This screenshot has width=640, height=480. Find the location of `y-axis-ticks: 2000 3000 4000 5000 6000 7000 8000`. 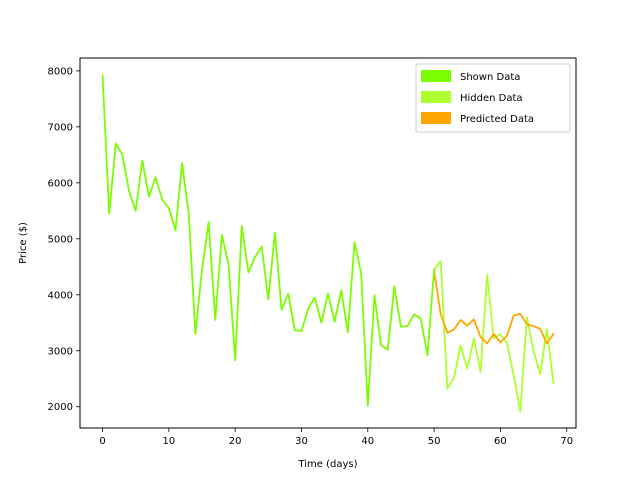

y-axis-ticks: 2000 3000 4000 5000 6000 7000 8000 is located at coordinates (64, 239).